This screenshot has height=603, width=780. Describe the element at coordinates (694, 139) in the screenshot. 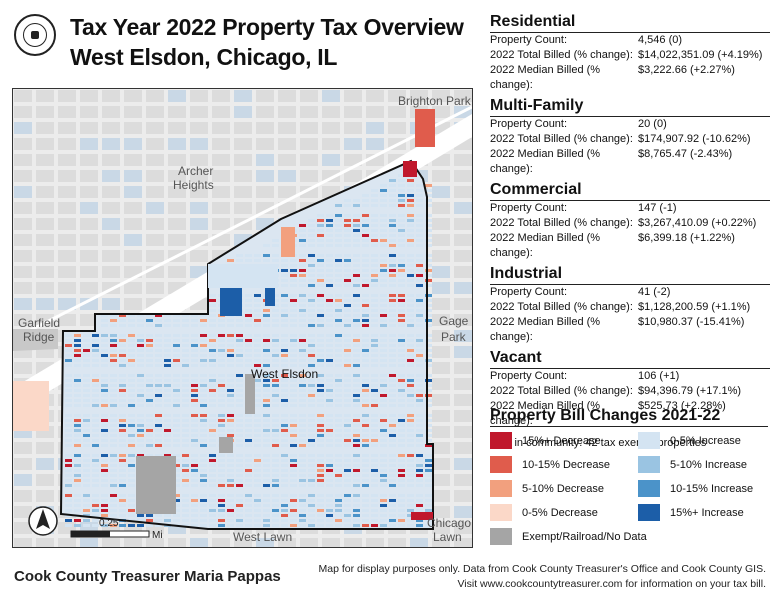

I see `stat-value: $174,907.92 (-10.62%)` at that location.